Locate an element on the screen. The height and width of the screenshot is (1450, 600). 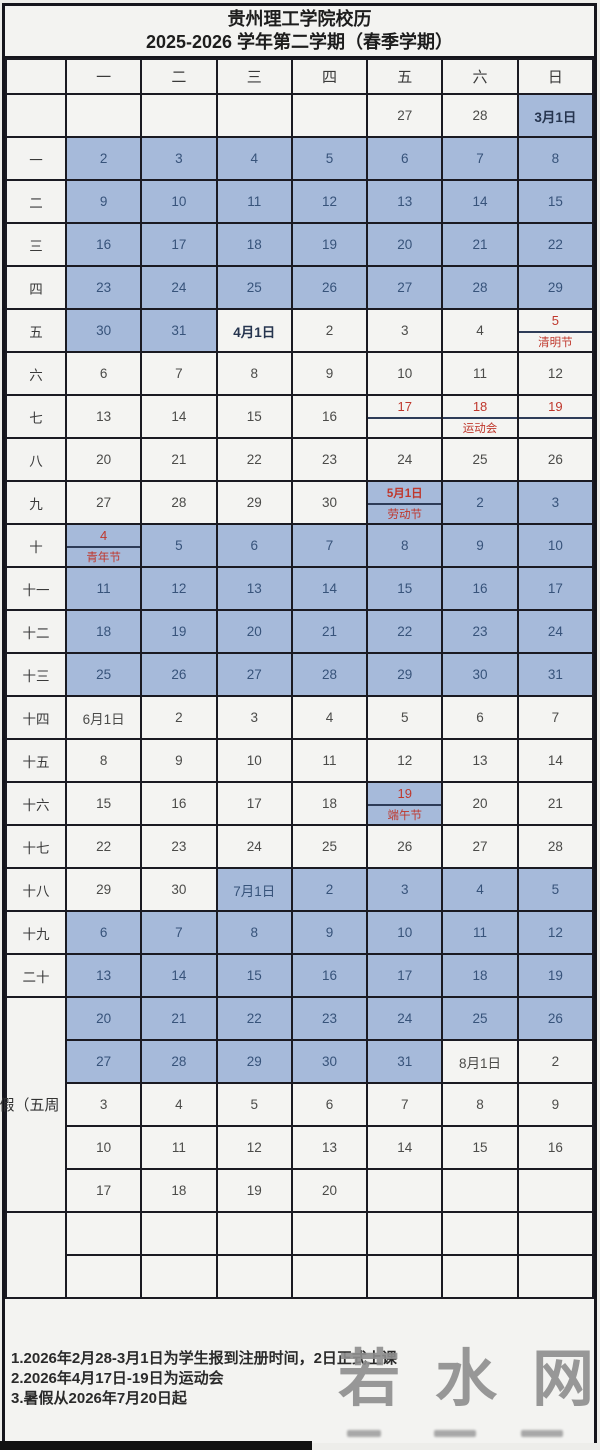
calendar-cell: 31 is located at coordinates (405, 1061).